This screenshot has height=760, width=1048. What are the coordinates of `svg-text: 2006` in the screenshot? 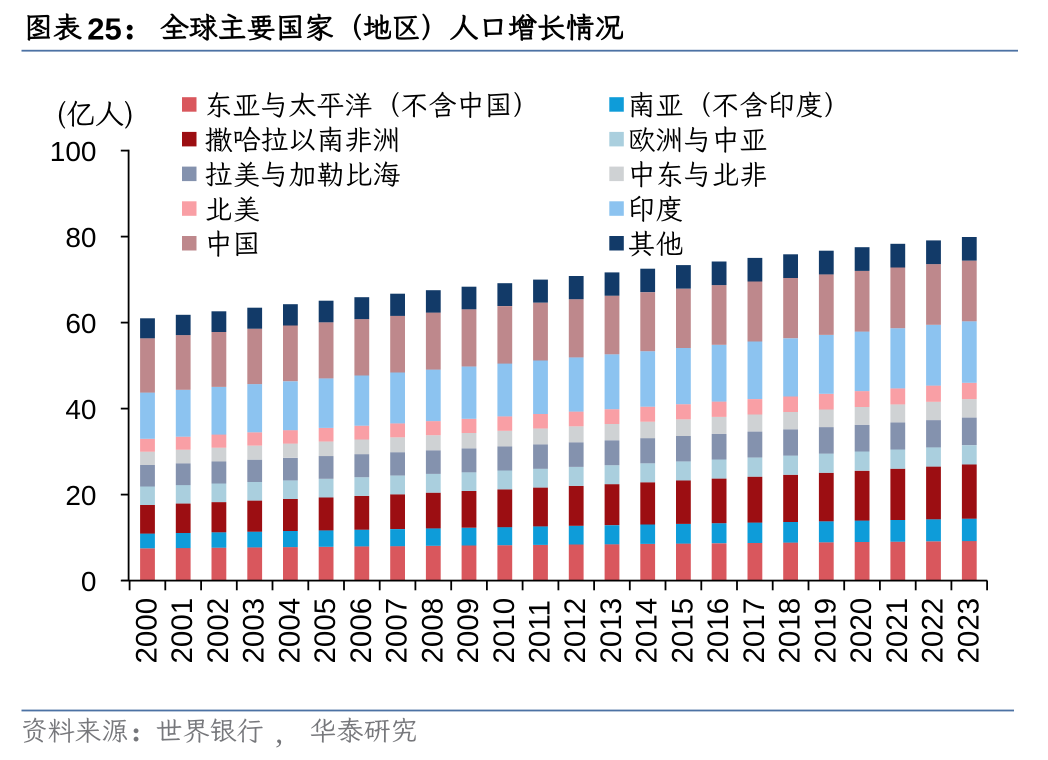 It's located at (361, 631).